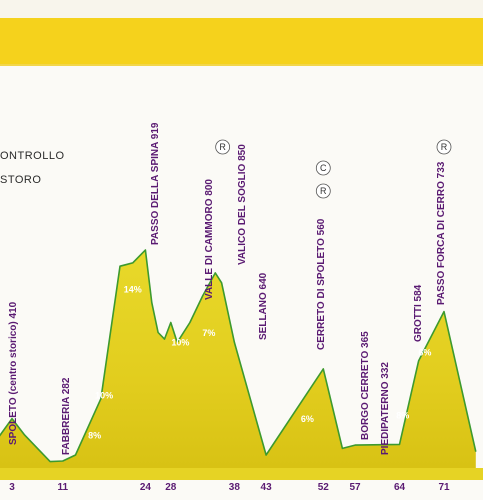 Image resolution: width=483 pixels, height=500 pixels. I want to click on gradient-label: 14%, so click(133, 290).